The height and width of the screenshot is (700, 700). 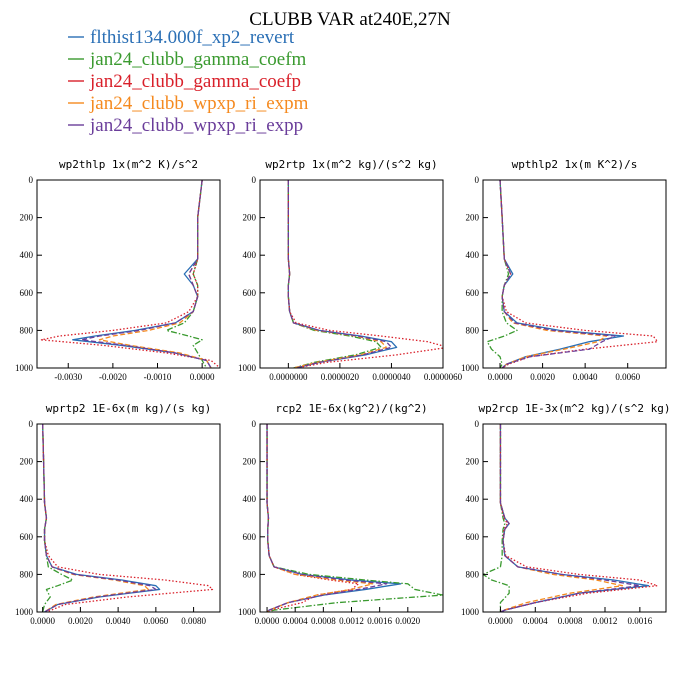 I want to click on x-tick-label: -0.0010, so click(x=158, y=377).